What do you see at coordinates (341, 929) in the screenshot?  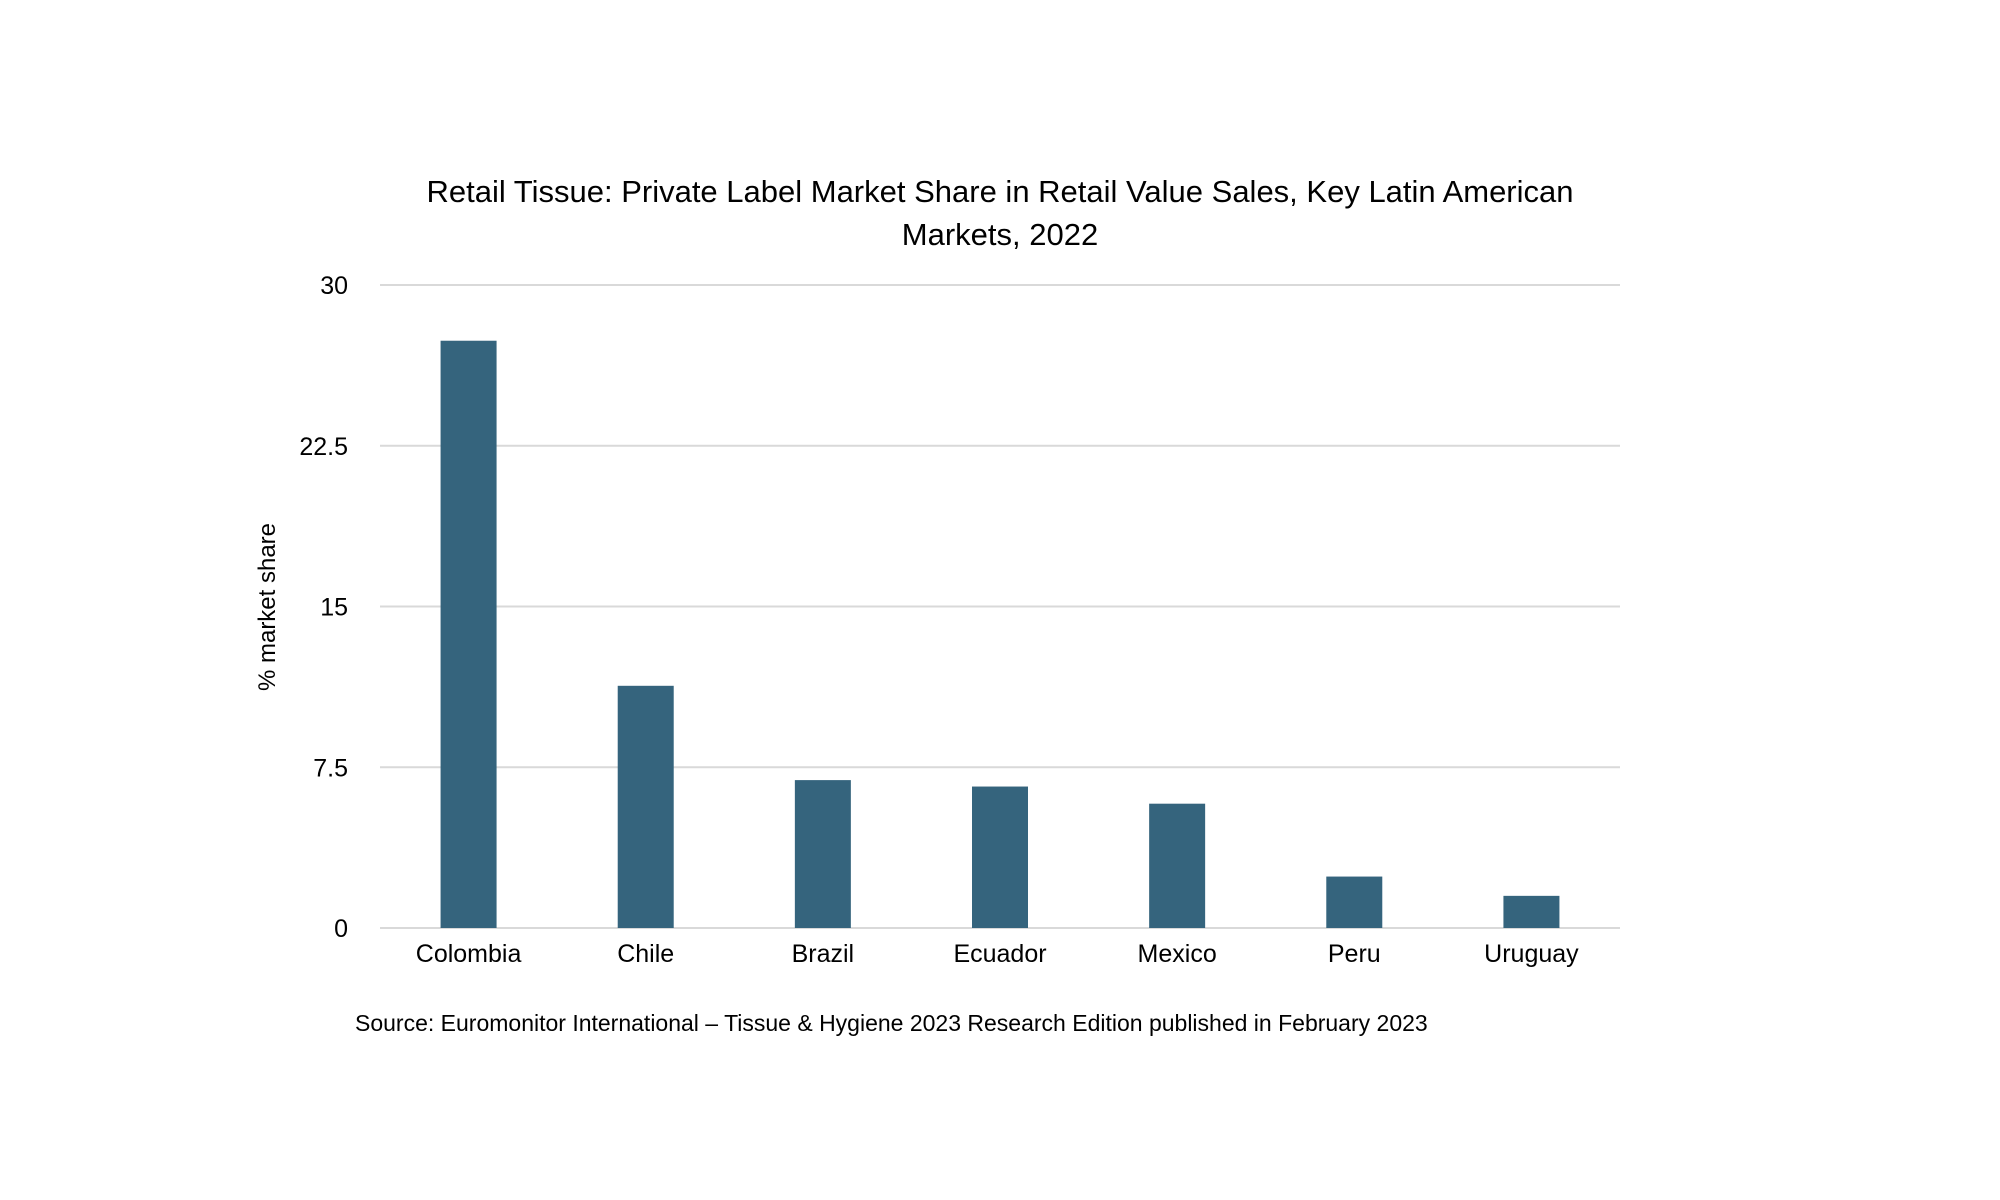 I see `y-tick-label: 0` at bounding box center [341, 929].